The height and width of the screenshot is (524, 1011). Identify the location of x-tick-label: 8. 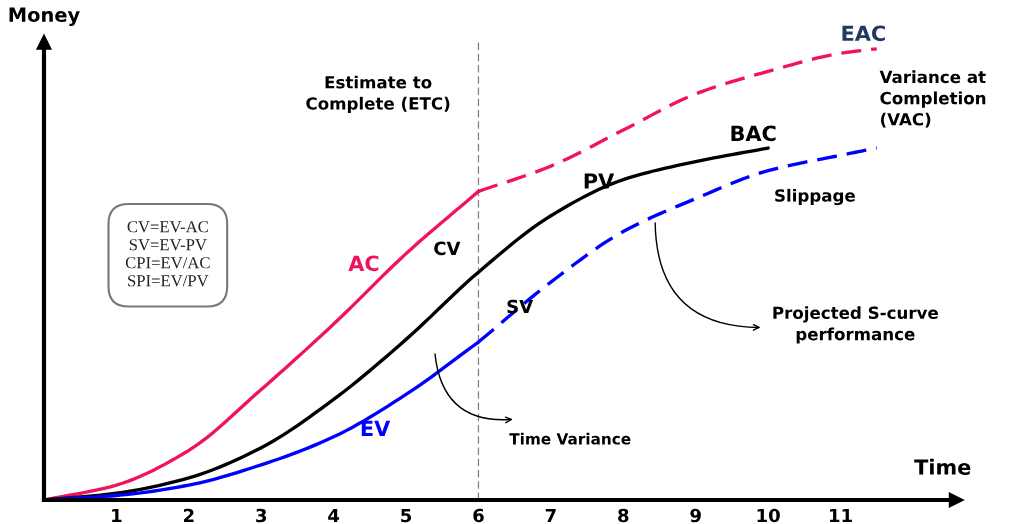
(623, 515).